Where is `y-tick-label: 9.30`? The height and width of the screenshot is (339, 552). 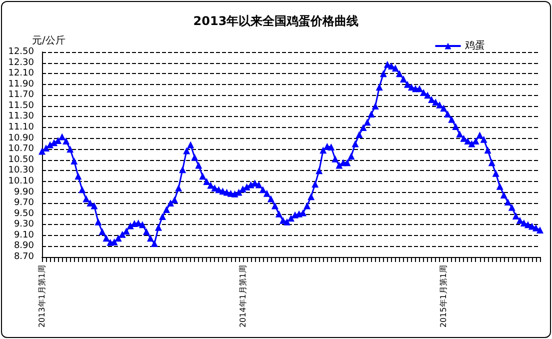
y-tick-label: 9.30 is located at coordinates (24, 225).